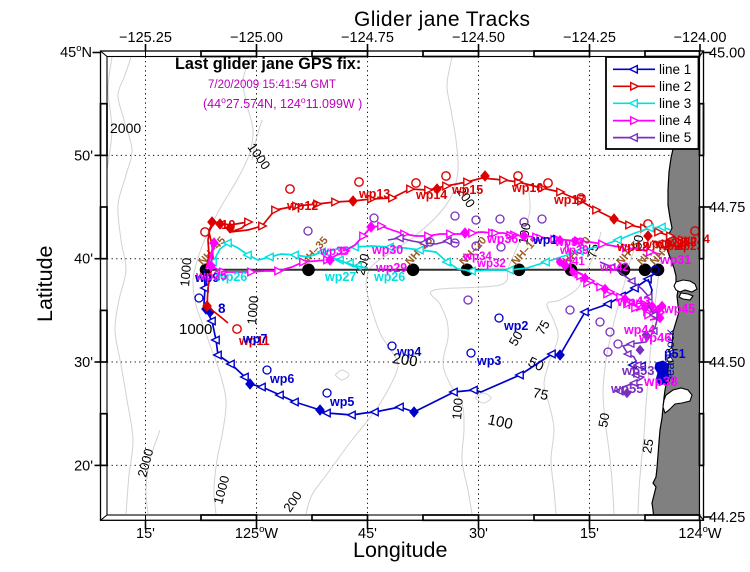 The height and width of the screenshot is (572, 750). Describe the element at coordinates (268, 64) in the screenshot. I see `svg-text: Last glider jane GPS fix:` at that location.